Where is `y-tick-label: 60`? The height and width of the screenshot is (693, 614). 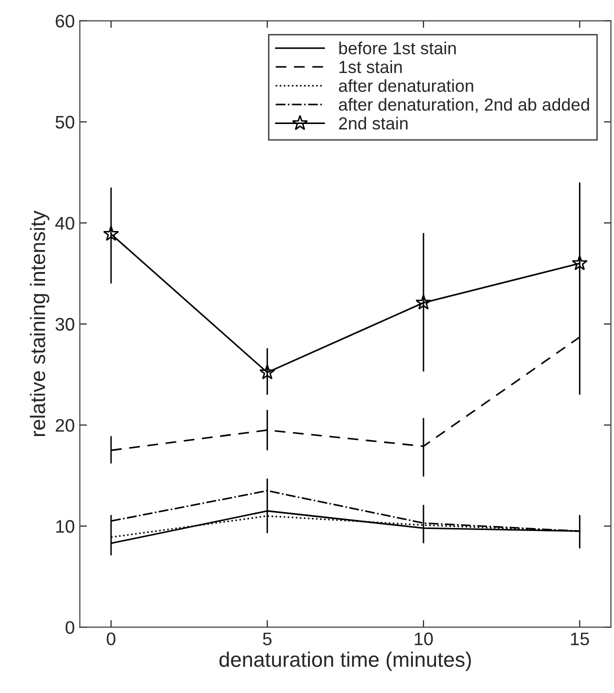
y-tick-label: 60 is located at coordinates (65, 21).